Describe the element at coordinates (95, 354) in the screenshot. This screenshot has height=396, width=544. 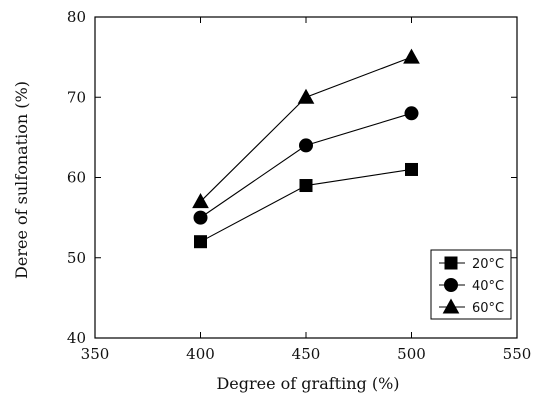
I see `x-tick-label: 350` at that location.